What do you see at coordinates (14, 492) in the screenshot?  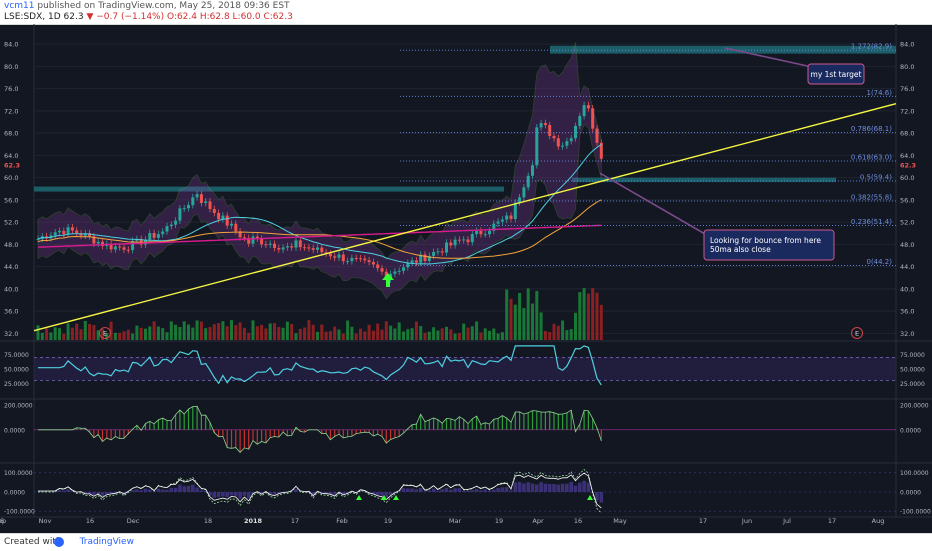 I see `osc-tick-left: 0.0000` at bounding box center [14, 492].